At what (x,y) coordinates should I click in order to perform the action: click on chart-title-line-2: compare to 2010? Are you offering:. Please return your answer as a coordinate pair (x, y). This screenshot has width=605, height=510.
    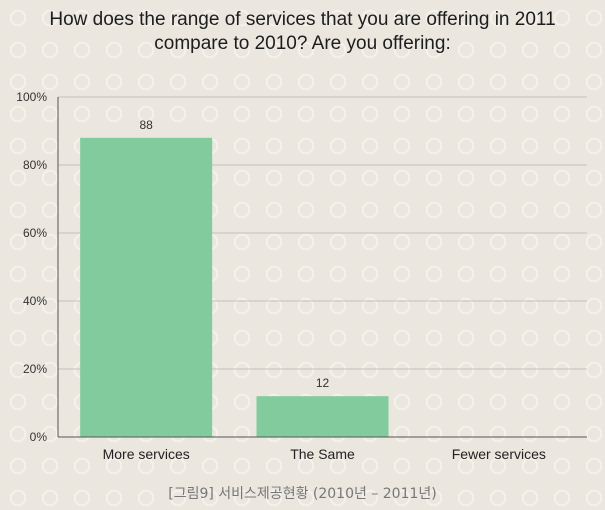
    Looking at the image, I should click on (302, 43).